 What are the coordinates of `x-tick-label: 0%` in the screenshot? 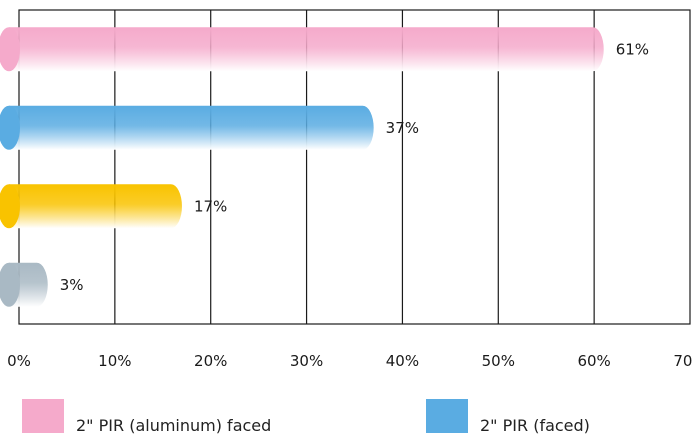 It's located at (19, 361).